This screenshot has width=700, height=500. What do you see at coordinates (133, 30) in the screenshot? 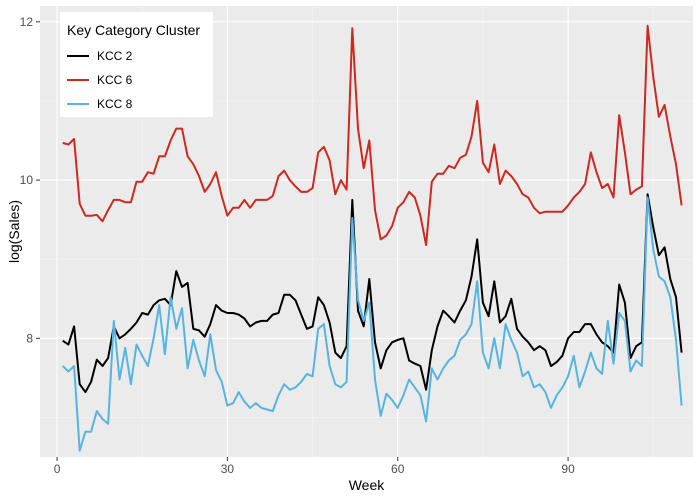
I see `legend-title: Key Category Cluster` at bounding box center [133, 30].